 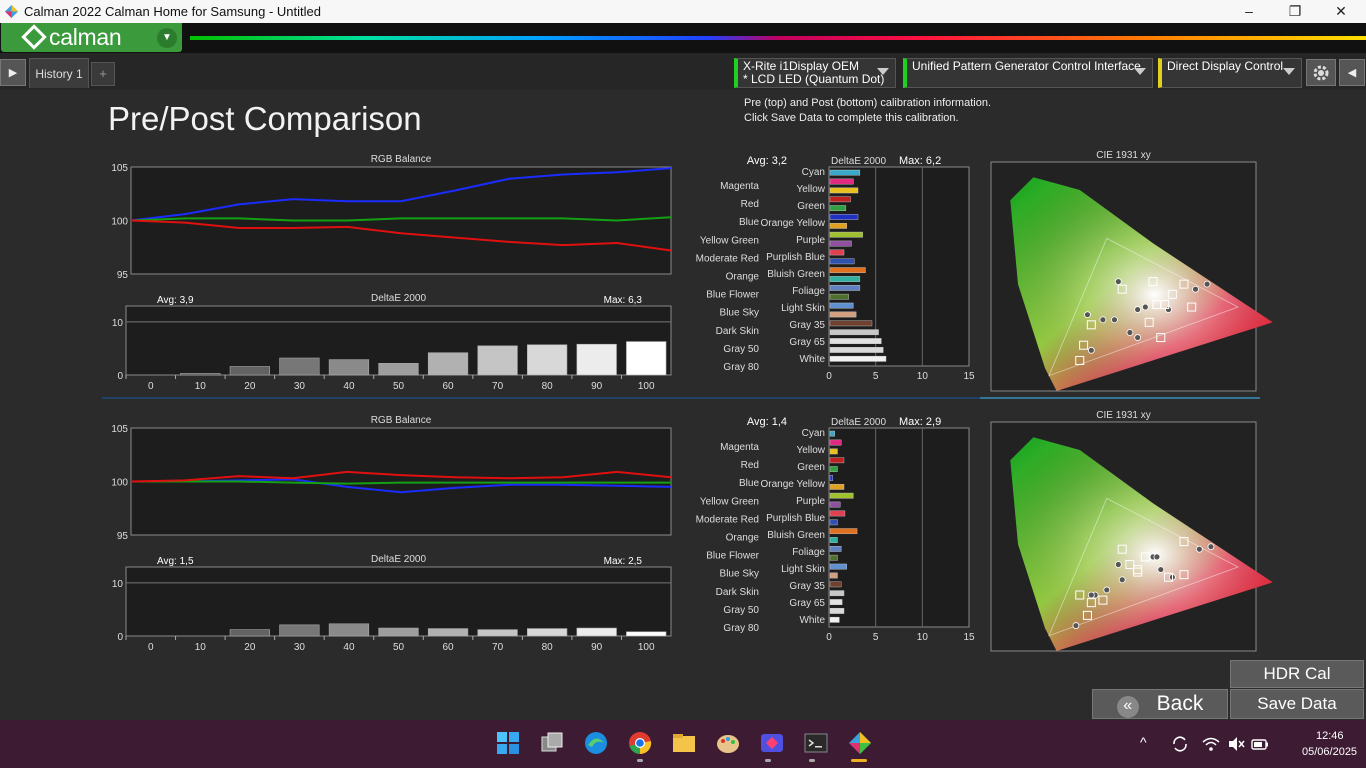 What do you see at coordinates (508, 743) in the screenshot?
I see `windows-start-icon` at bounding box center [508, 743].